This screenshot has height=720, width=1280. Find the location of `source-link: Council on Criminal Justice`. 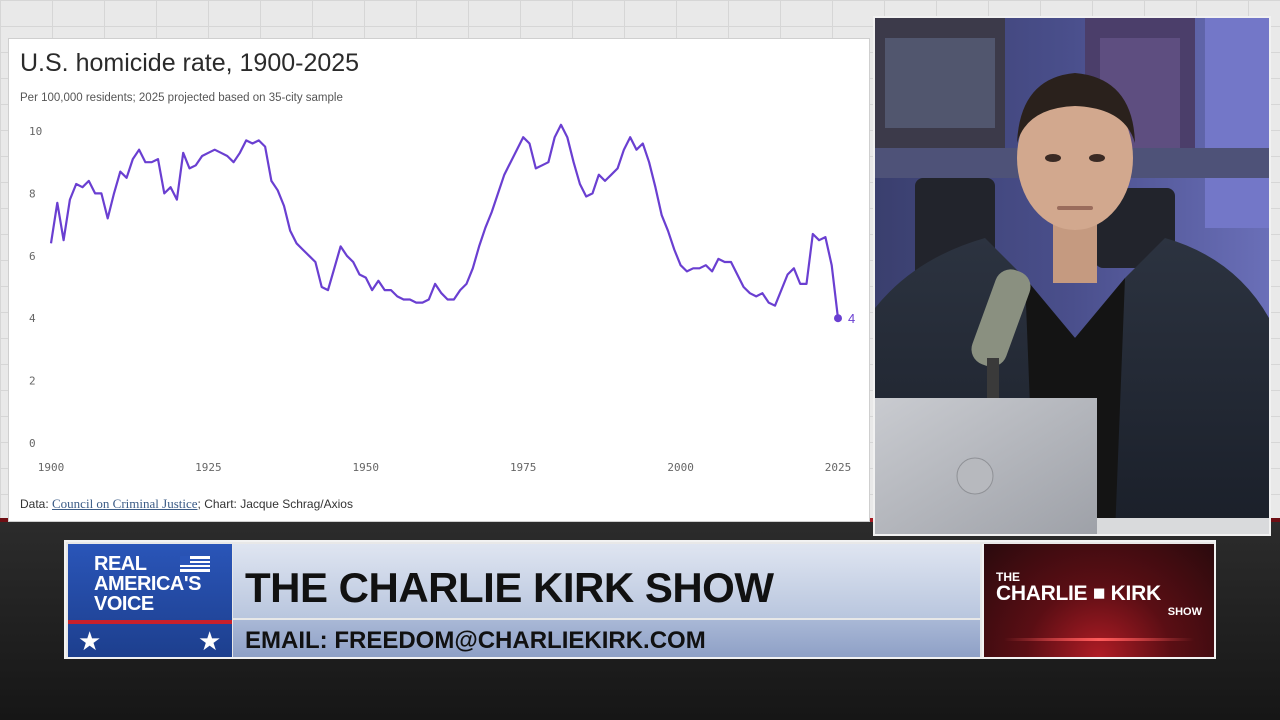

source-link: Council on Criminal Justice is located at coordinates (125, 503).